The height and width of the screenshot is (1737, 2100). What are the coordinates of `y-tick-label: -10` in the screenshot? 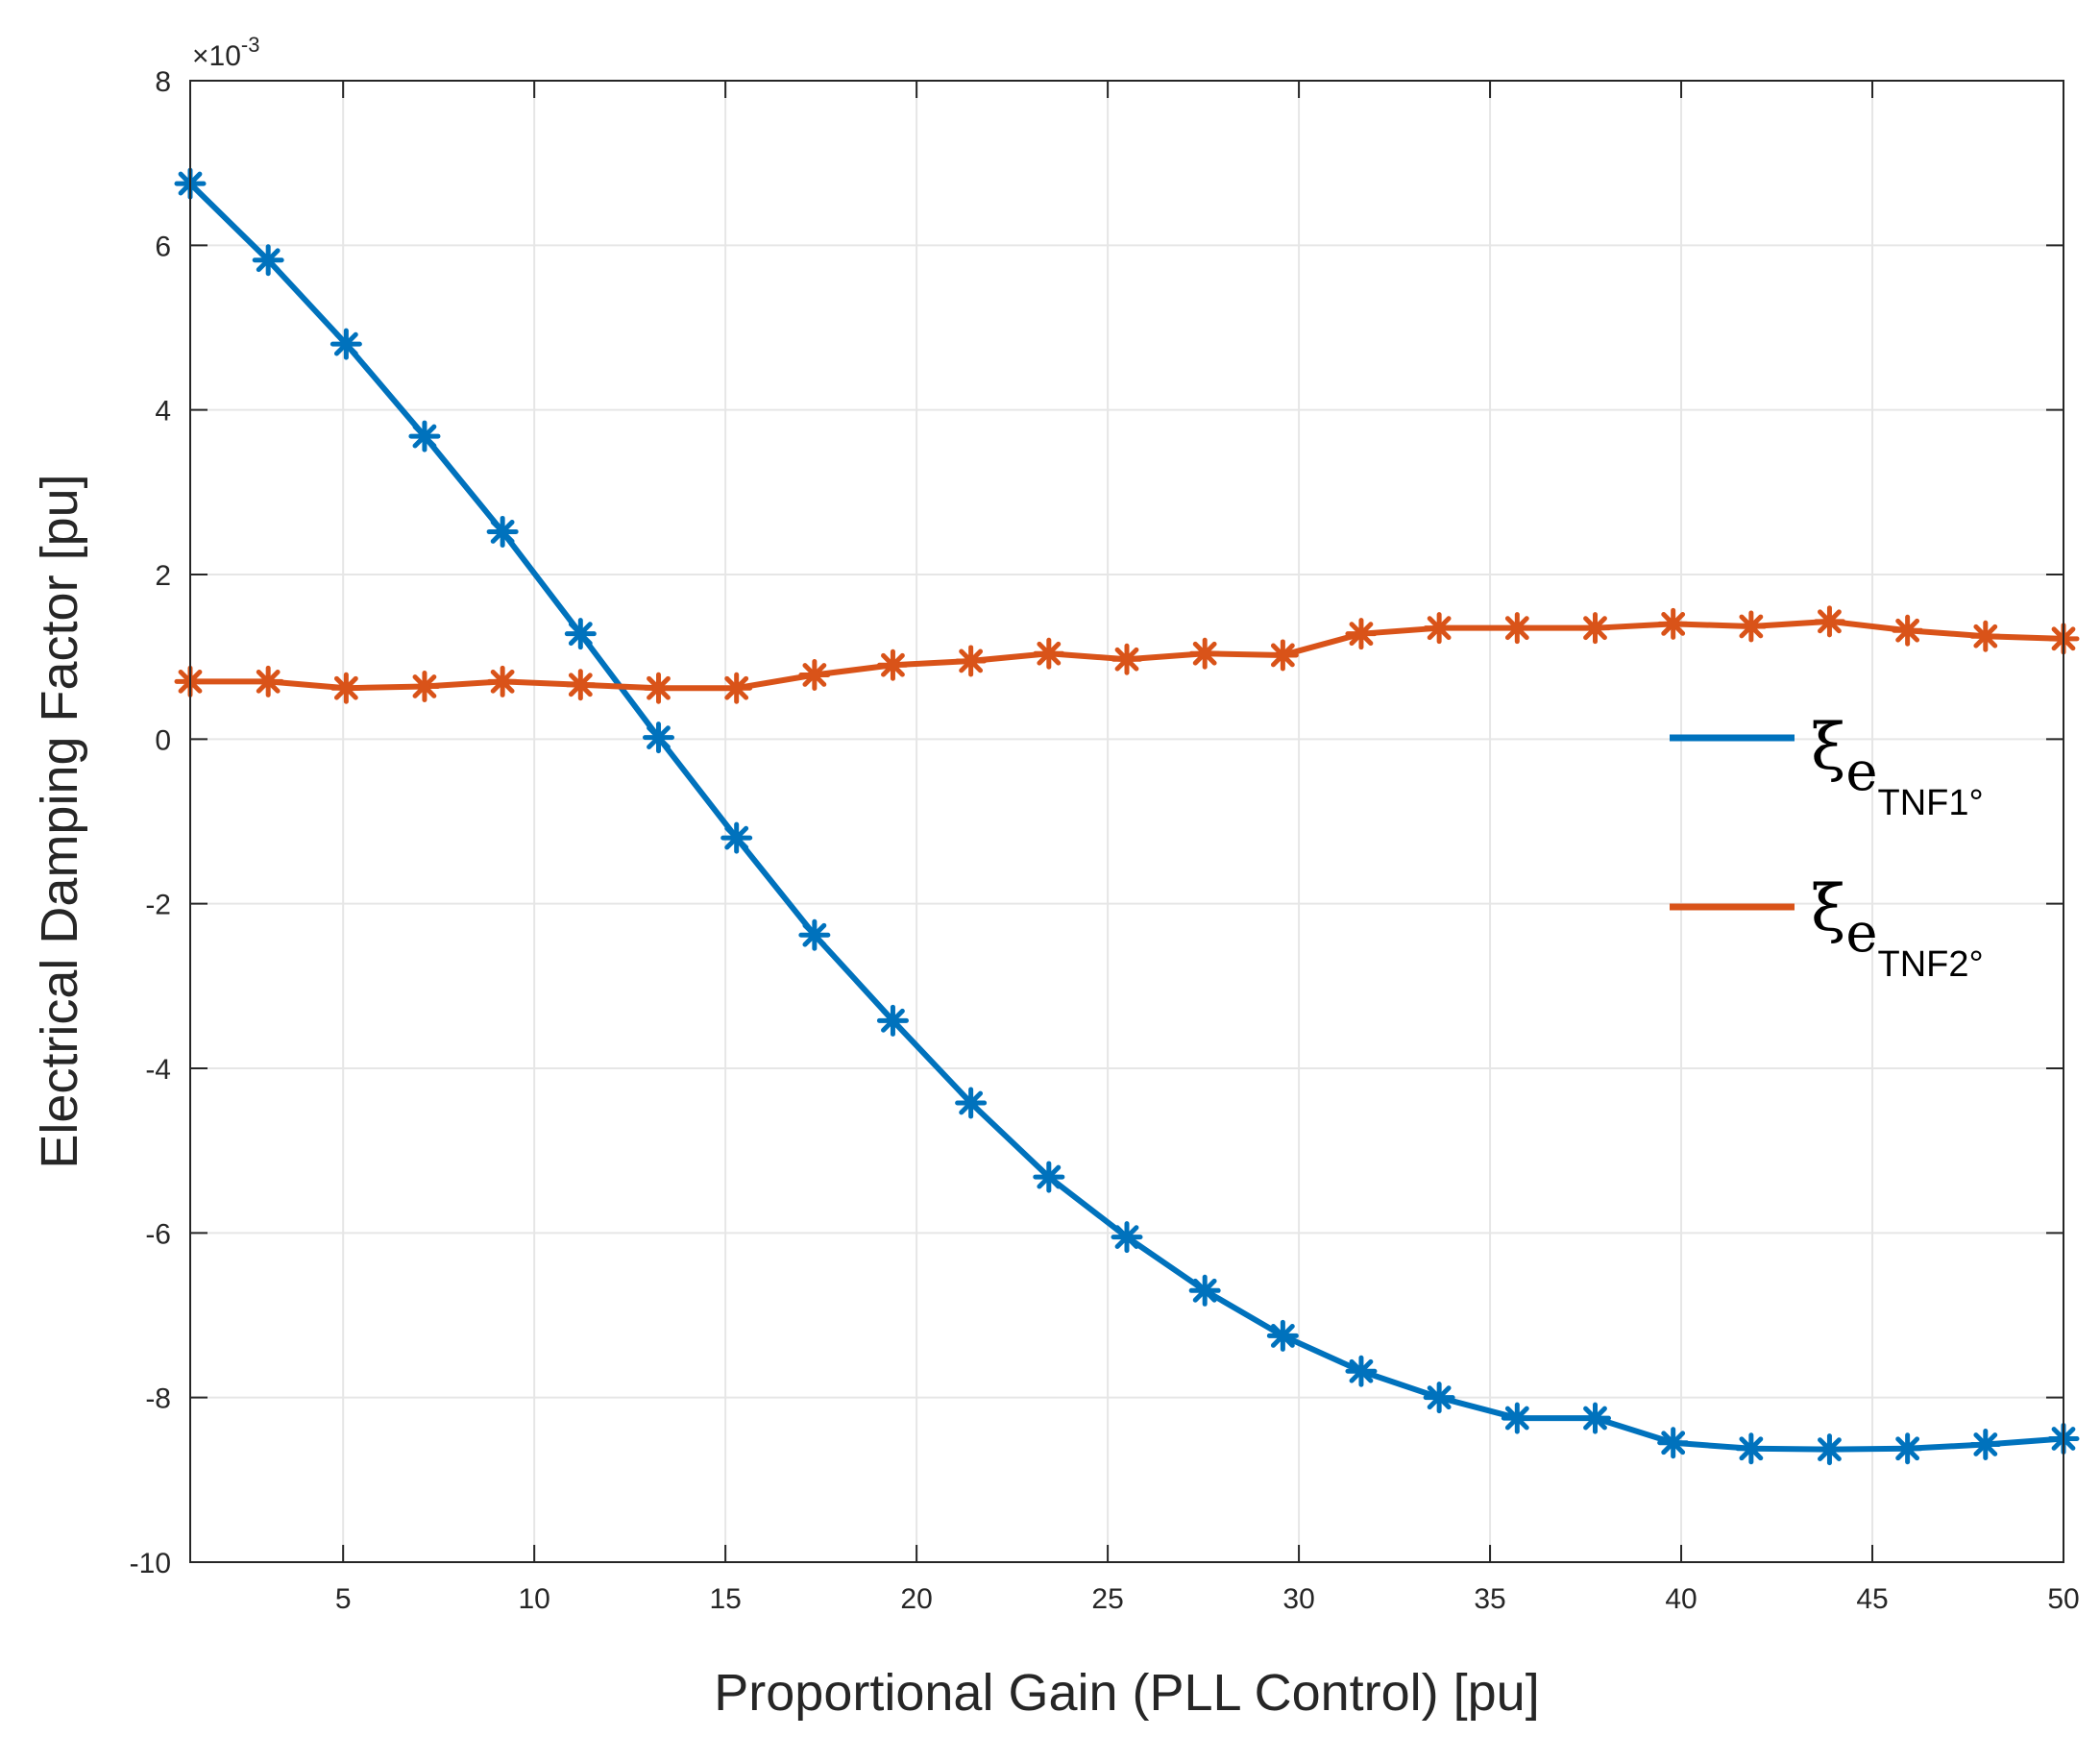 It's located at (150, 1563).